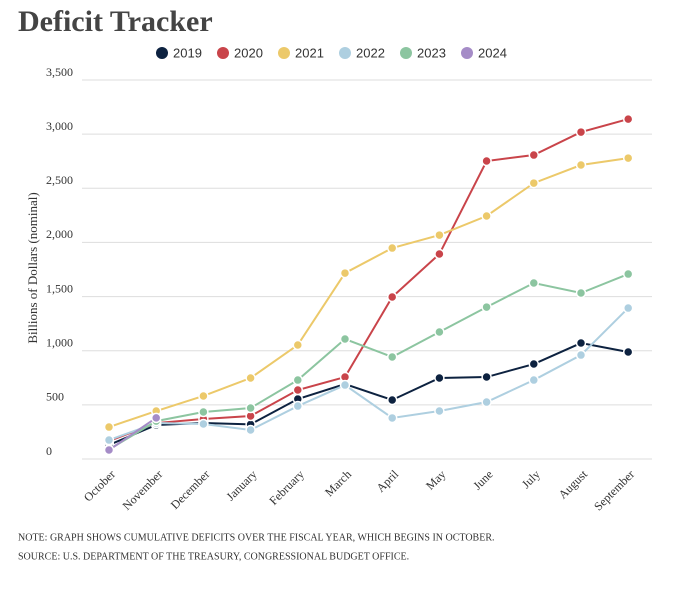 This screenshot has width=674, height=589. I want to click on legend-label: 2021, so click(309, 52).